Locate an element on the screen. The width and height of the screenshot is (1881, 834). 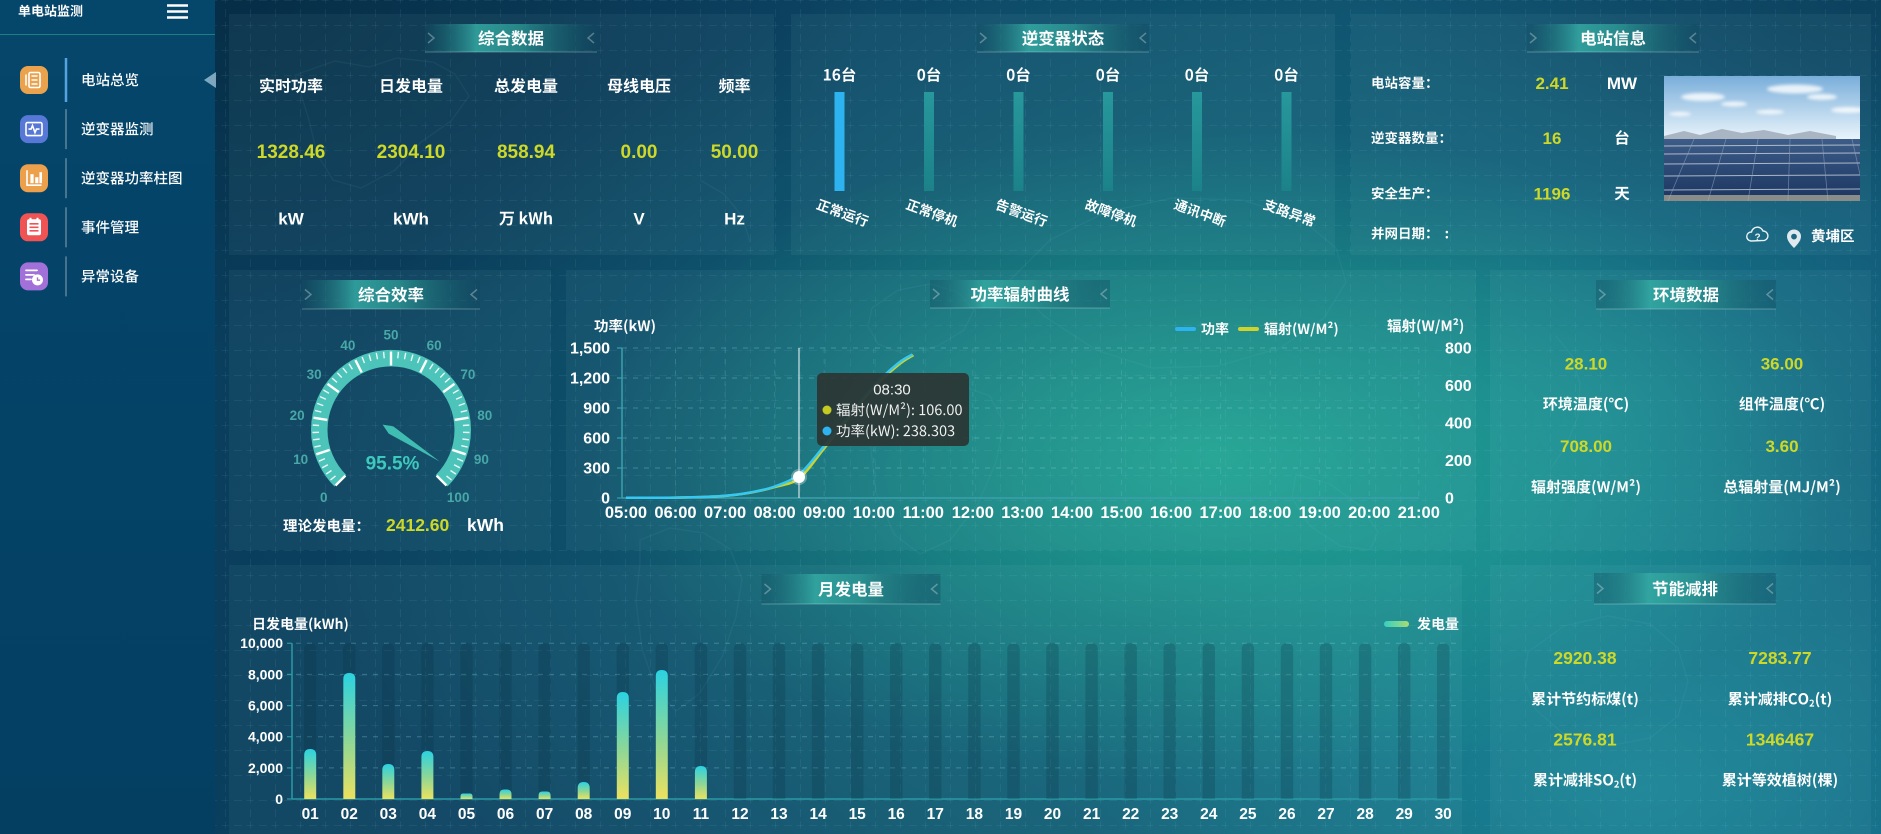
svg-text: 10:00 is located at coordinates (874, 513).